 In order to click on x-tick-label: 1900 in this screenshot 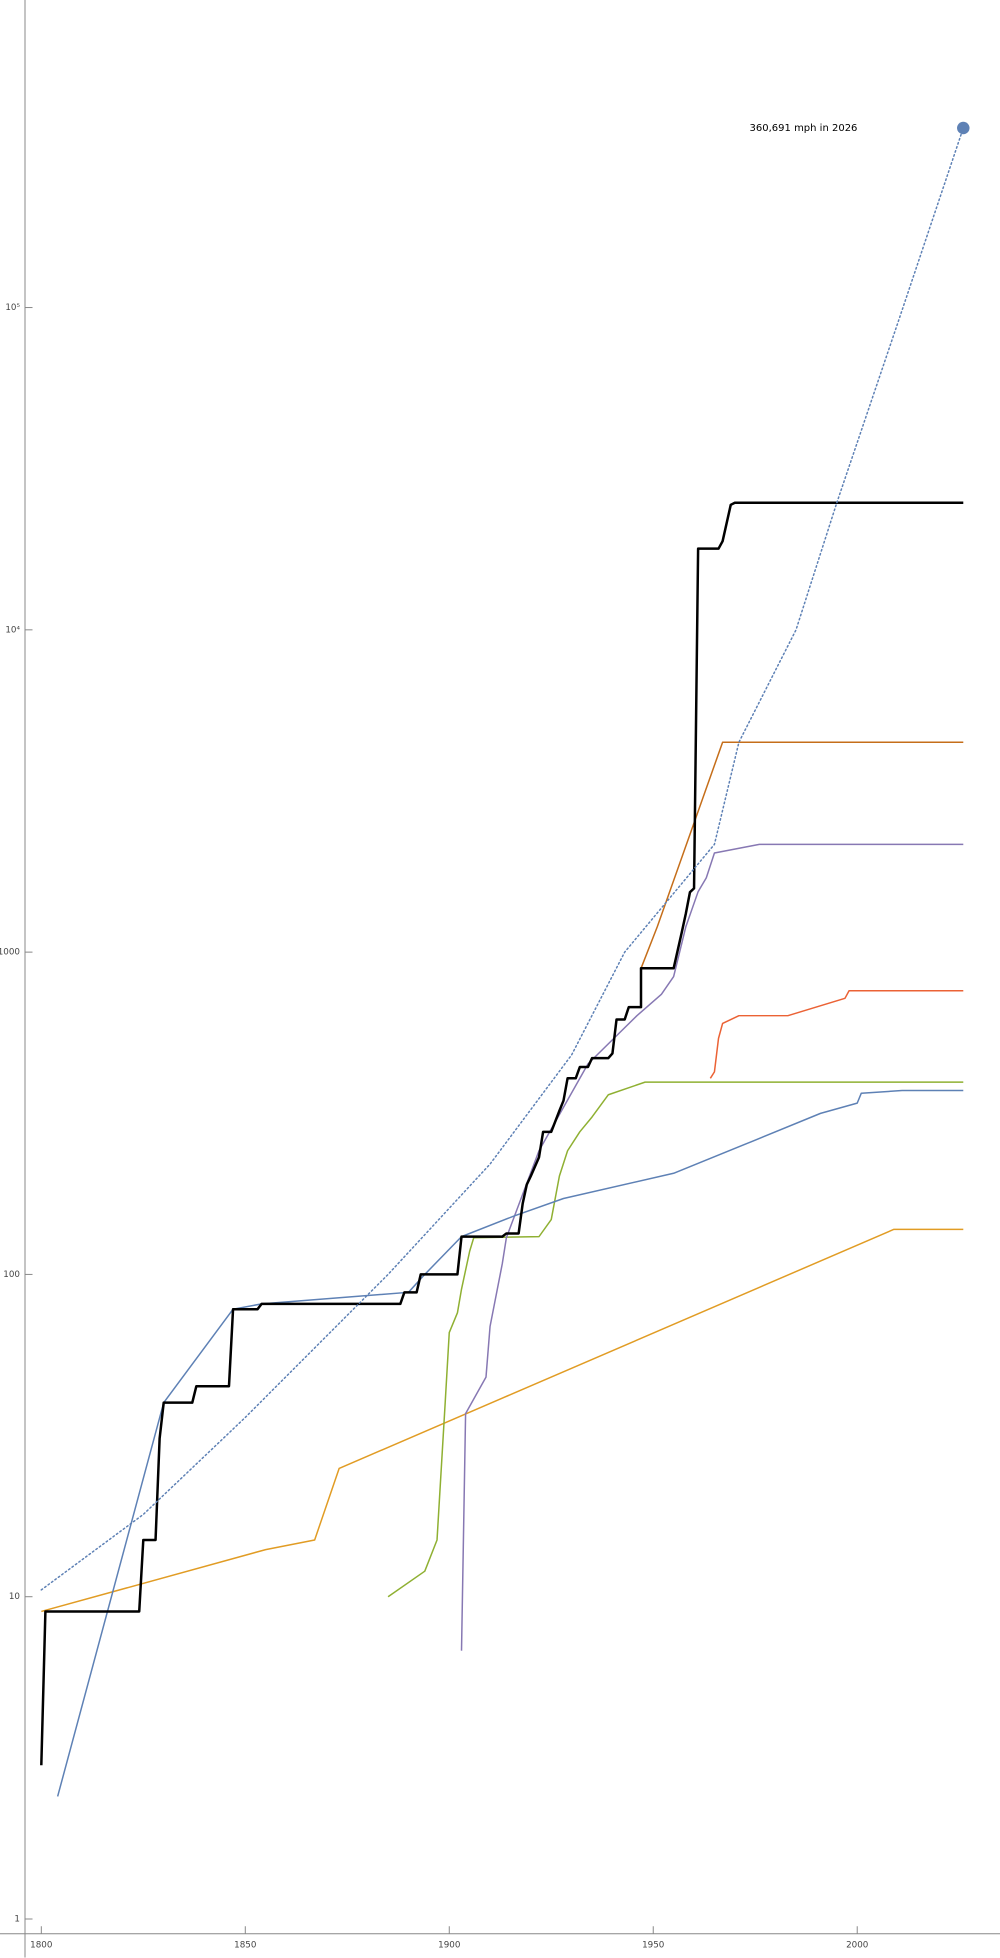, I will do `click(449, 1946)`.